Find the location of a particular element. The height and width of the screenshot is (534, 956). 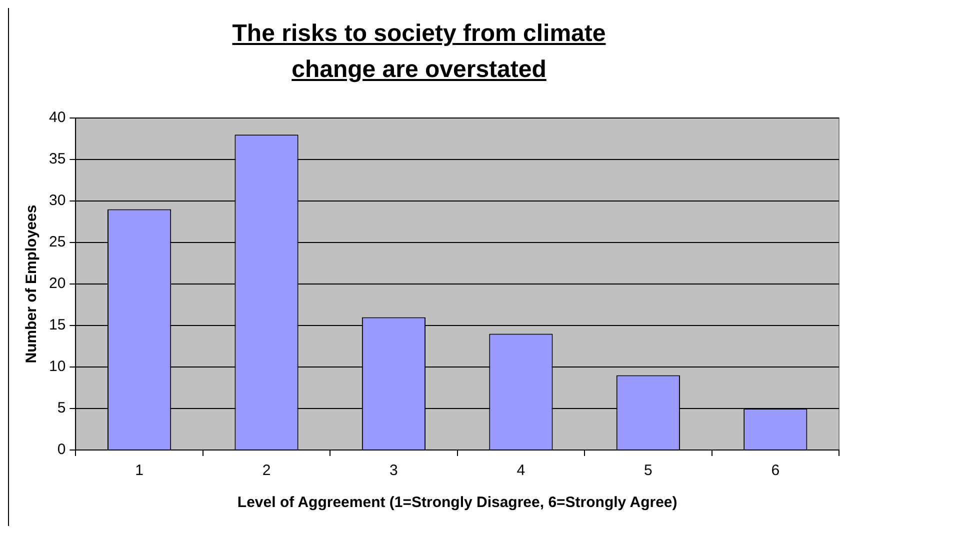

y-tick-label: 30 is located at coordinates (57, 201).